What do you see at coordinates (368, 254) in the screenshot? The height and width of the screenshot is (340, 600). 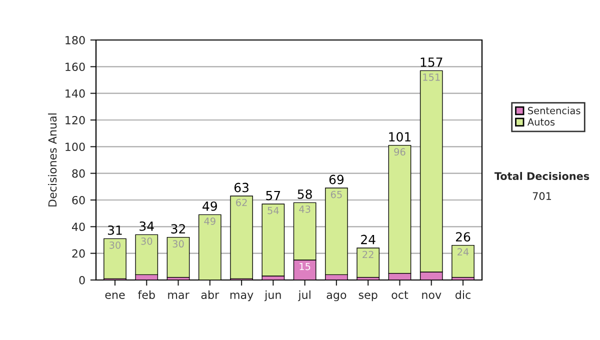 I see `data-label: 22` at bounding box center [368, 254].